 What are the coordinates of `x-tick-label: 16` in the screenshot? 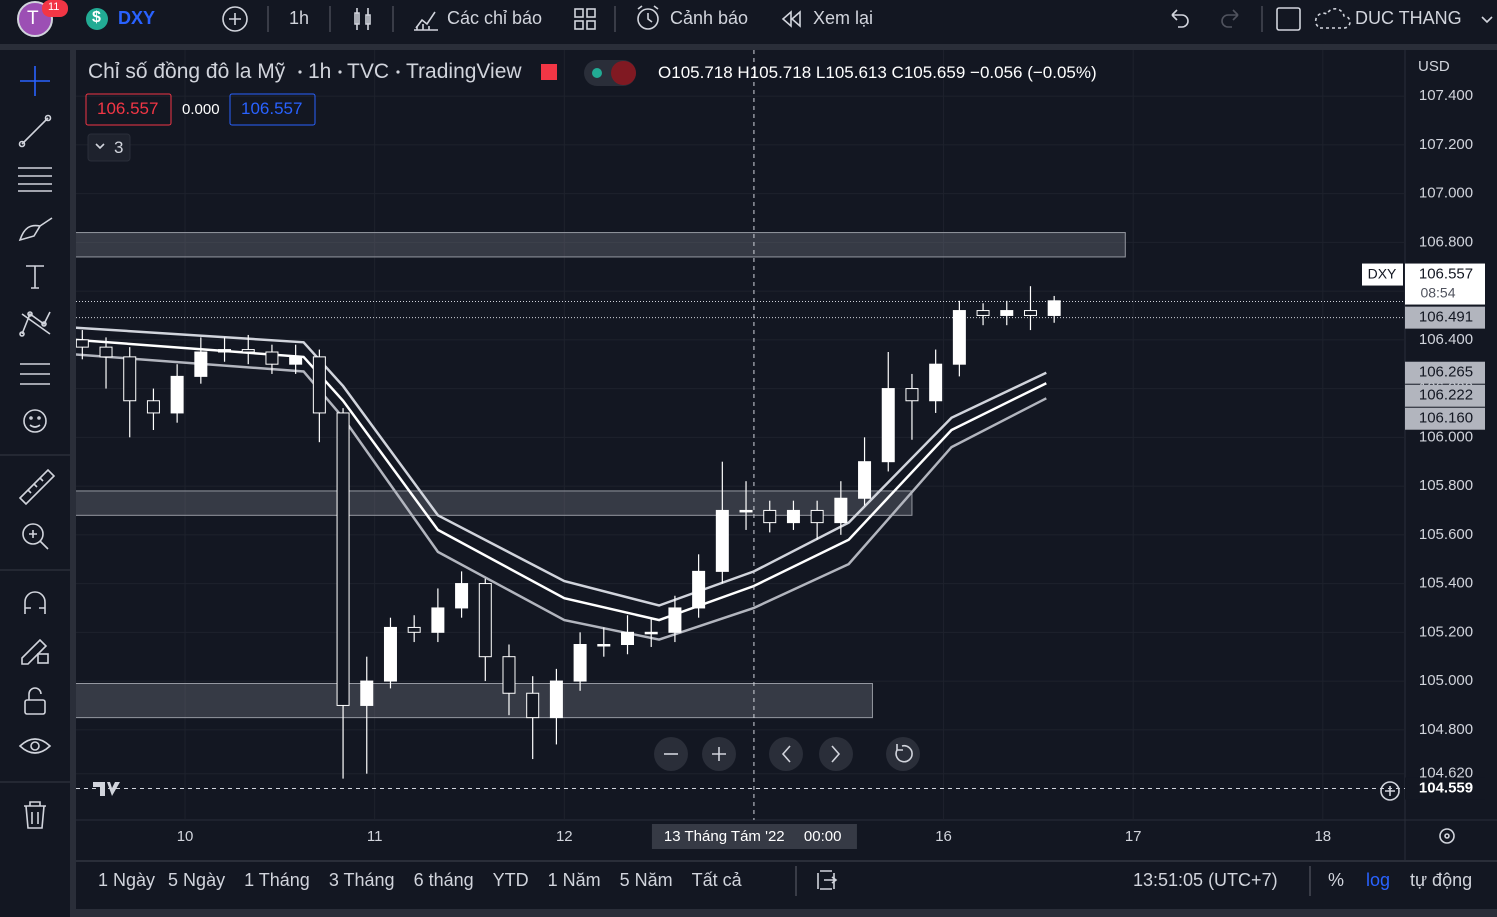 It's located at (943, 836).